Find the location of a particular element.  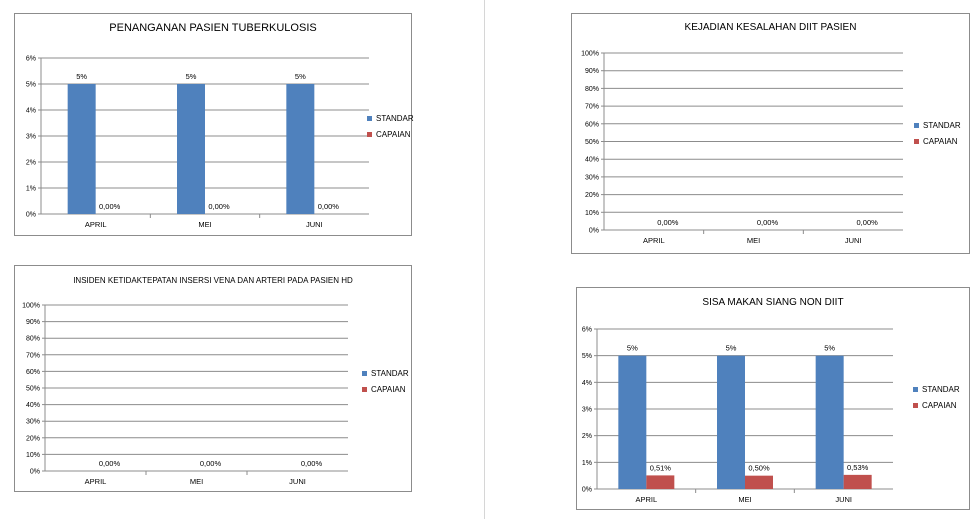

data-label: 0,51% is located at coordinates (661, 467).